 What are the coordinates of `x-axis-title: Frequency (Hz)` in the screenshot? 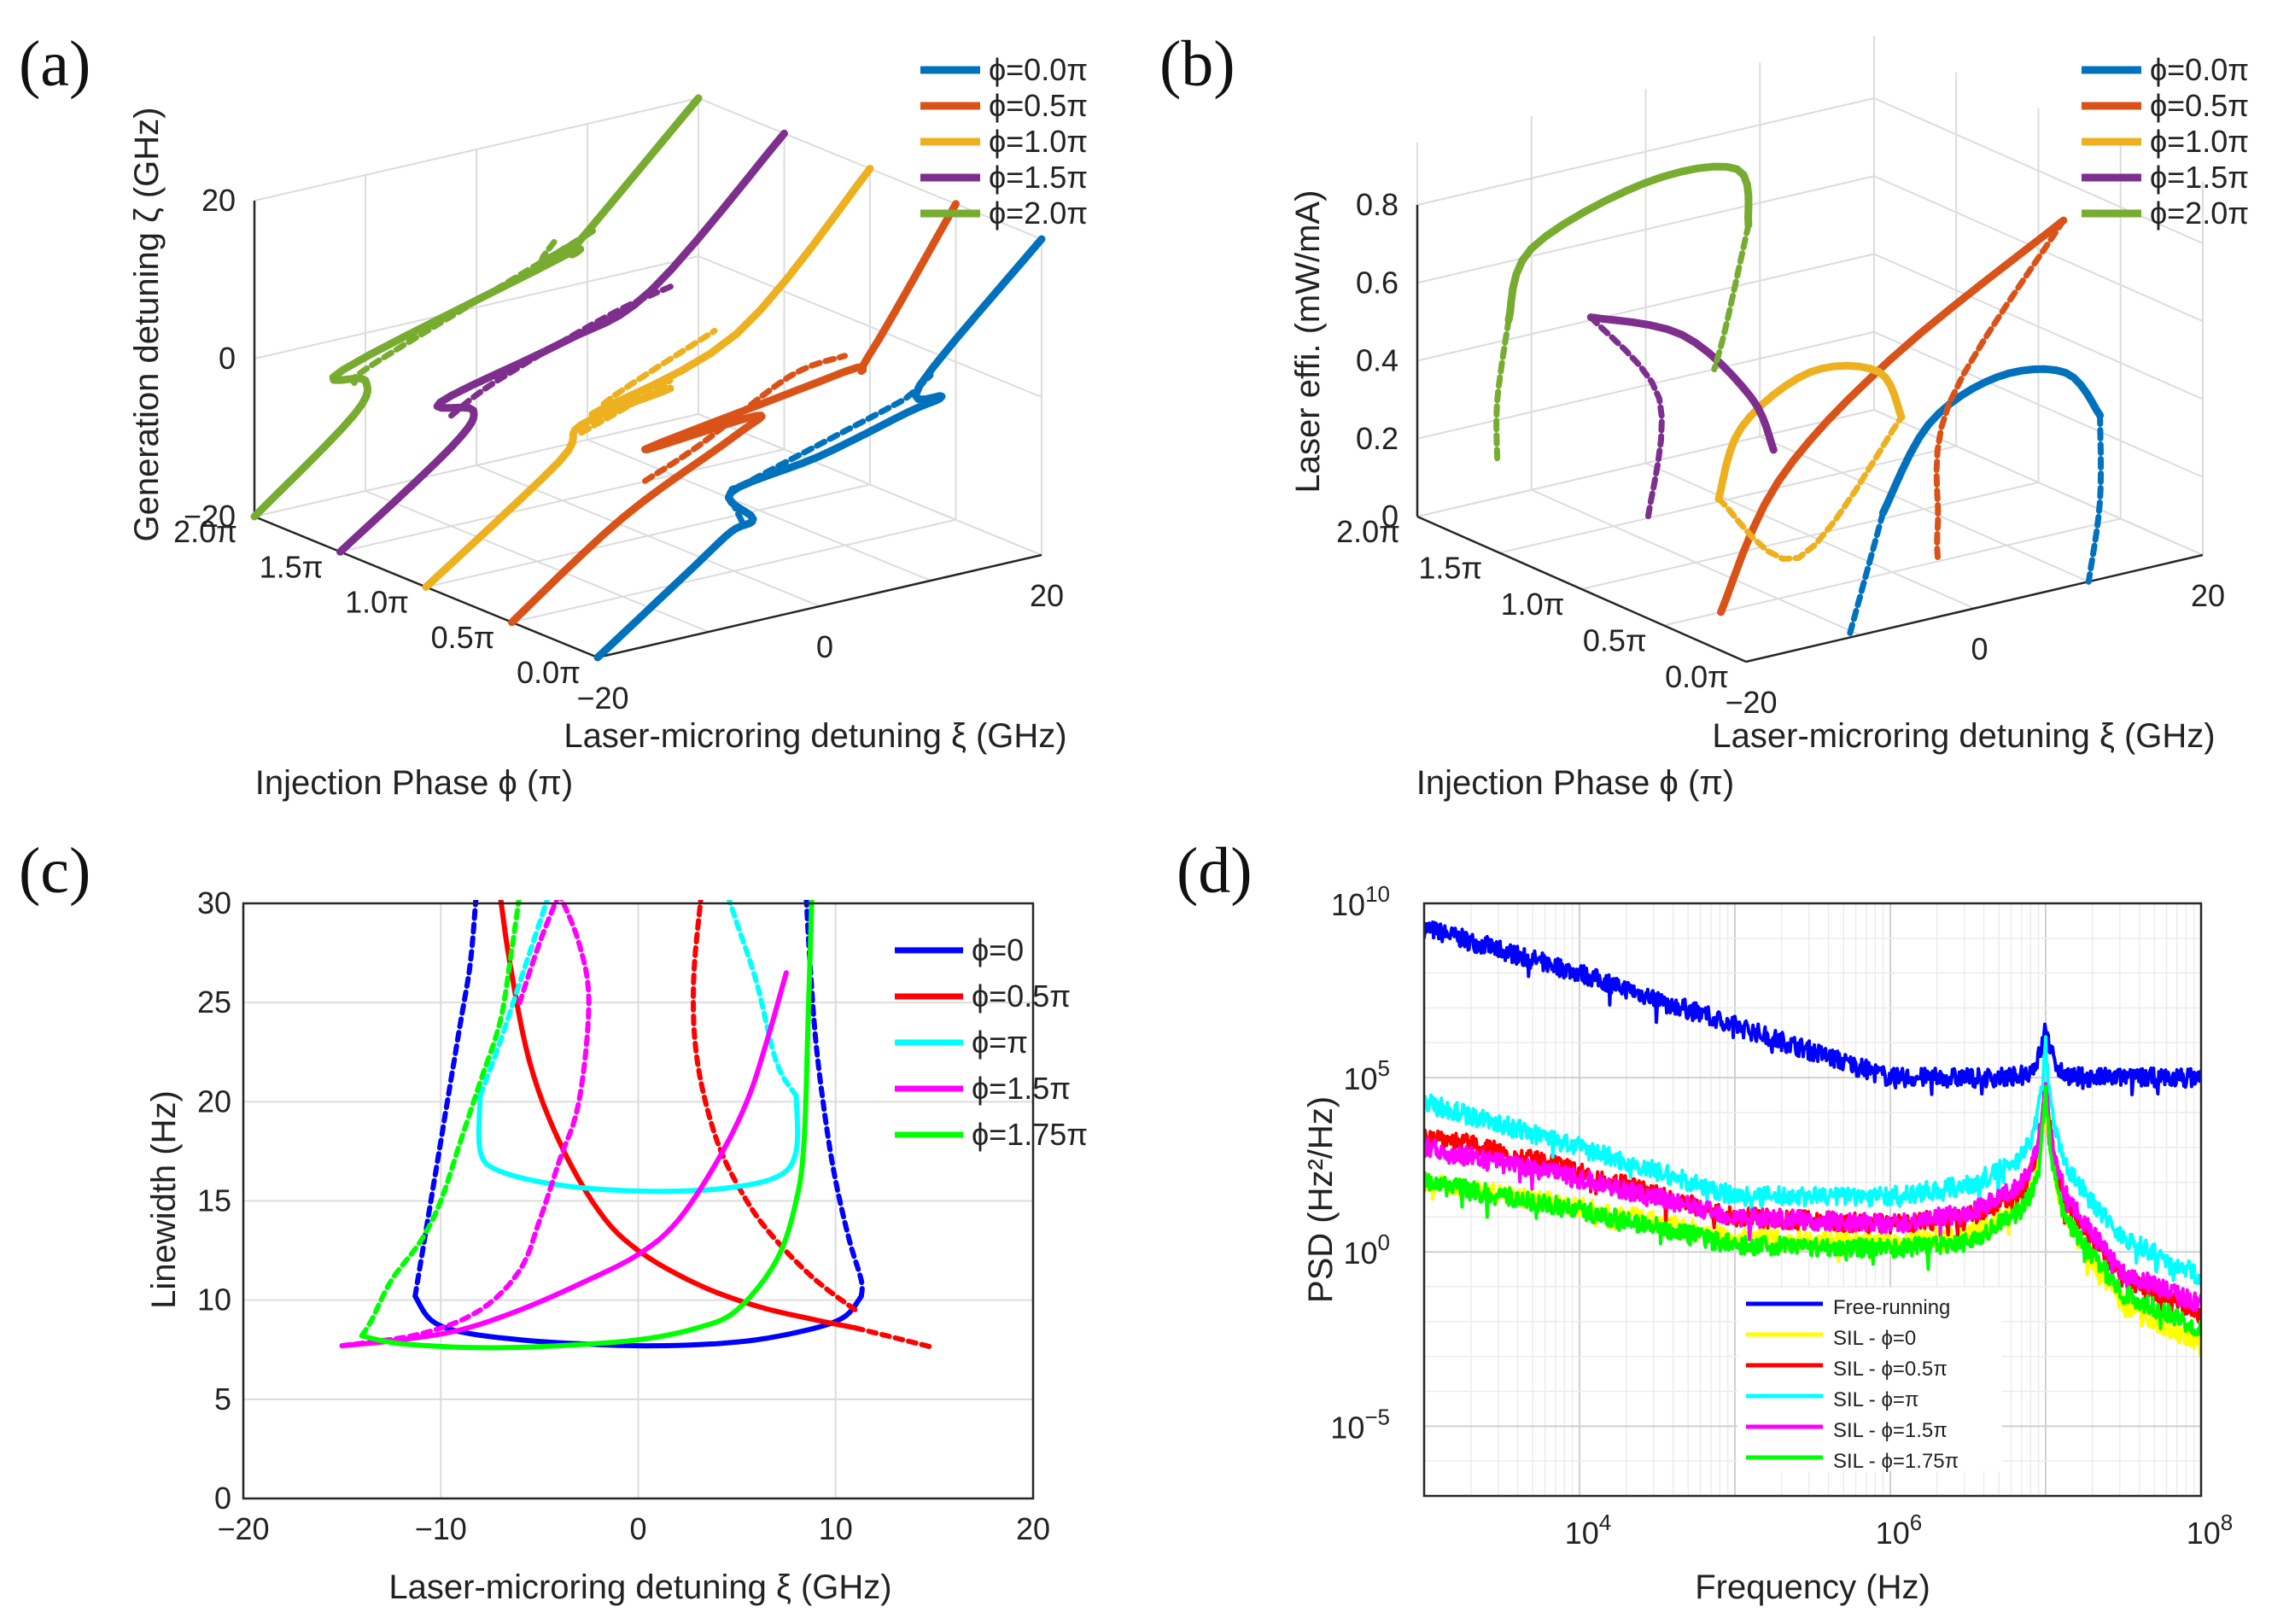 It's located at (1812, 1588).